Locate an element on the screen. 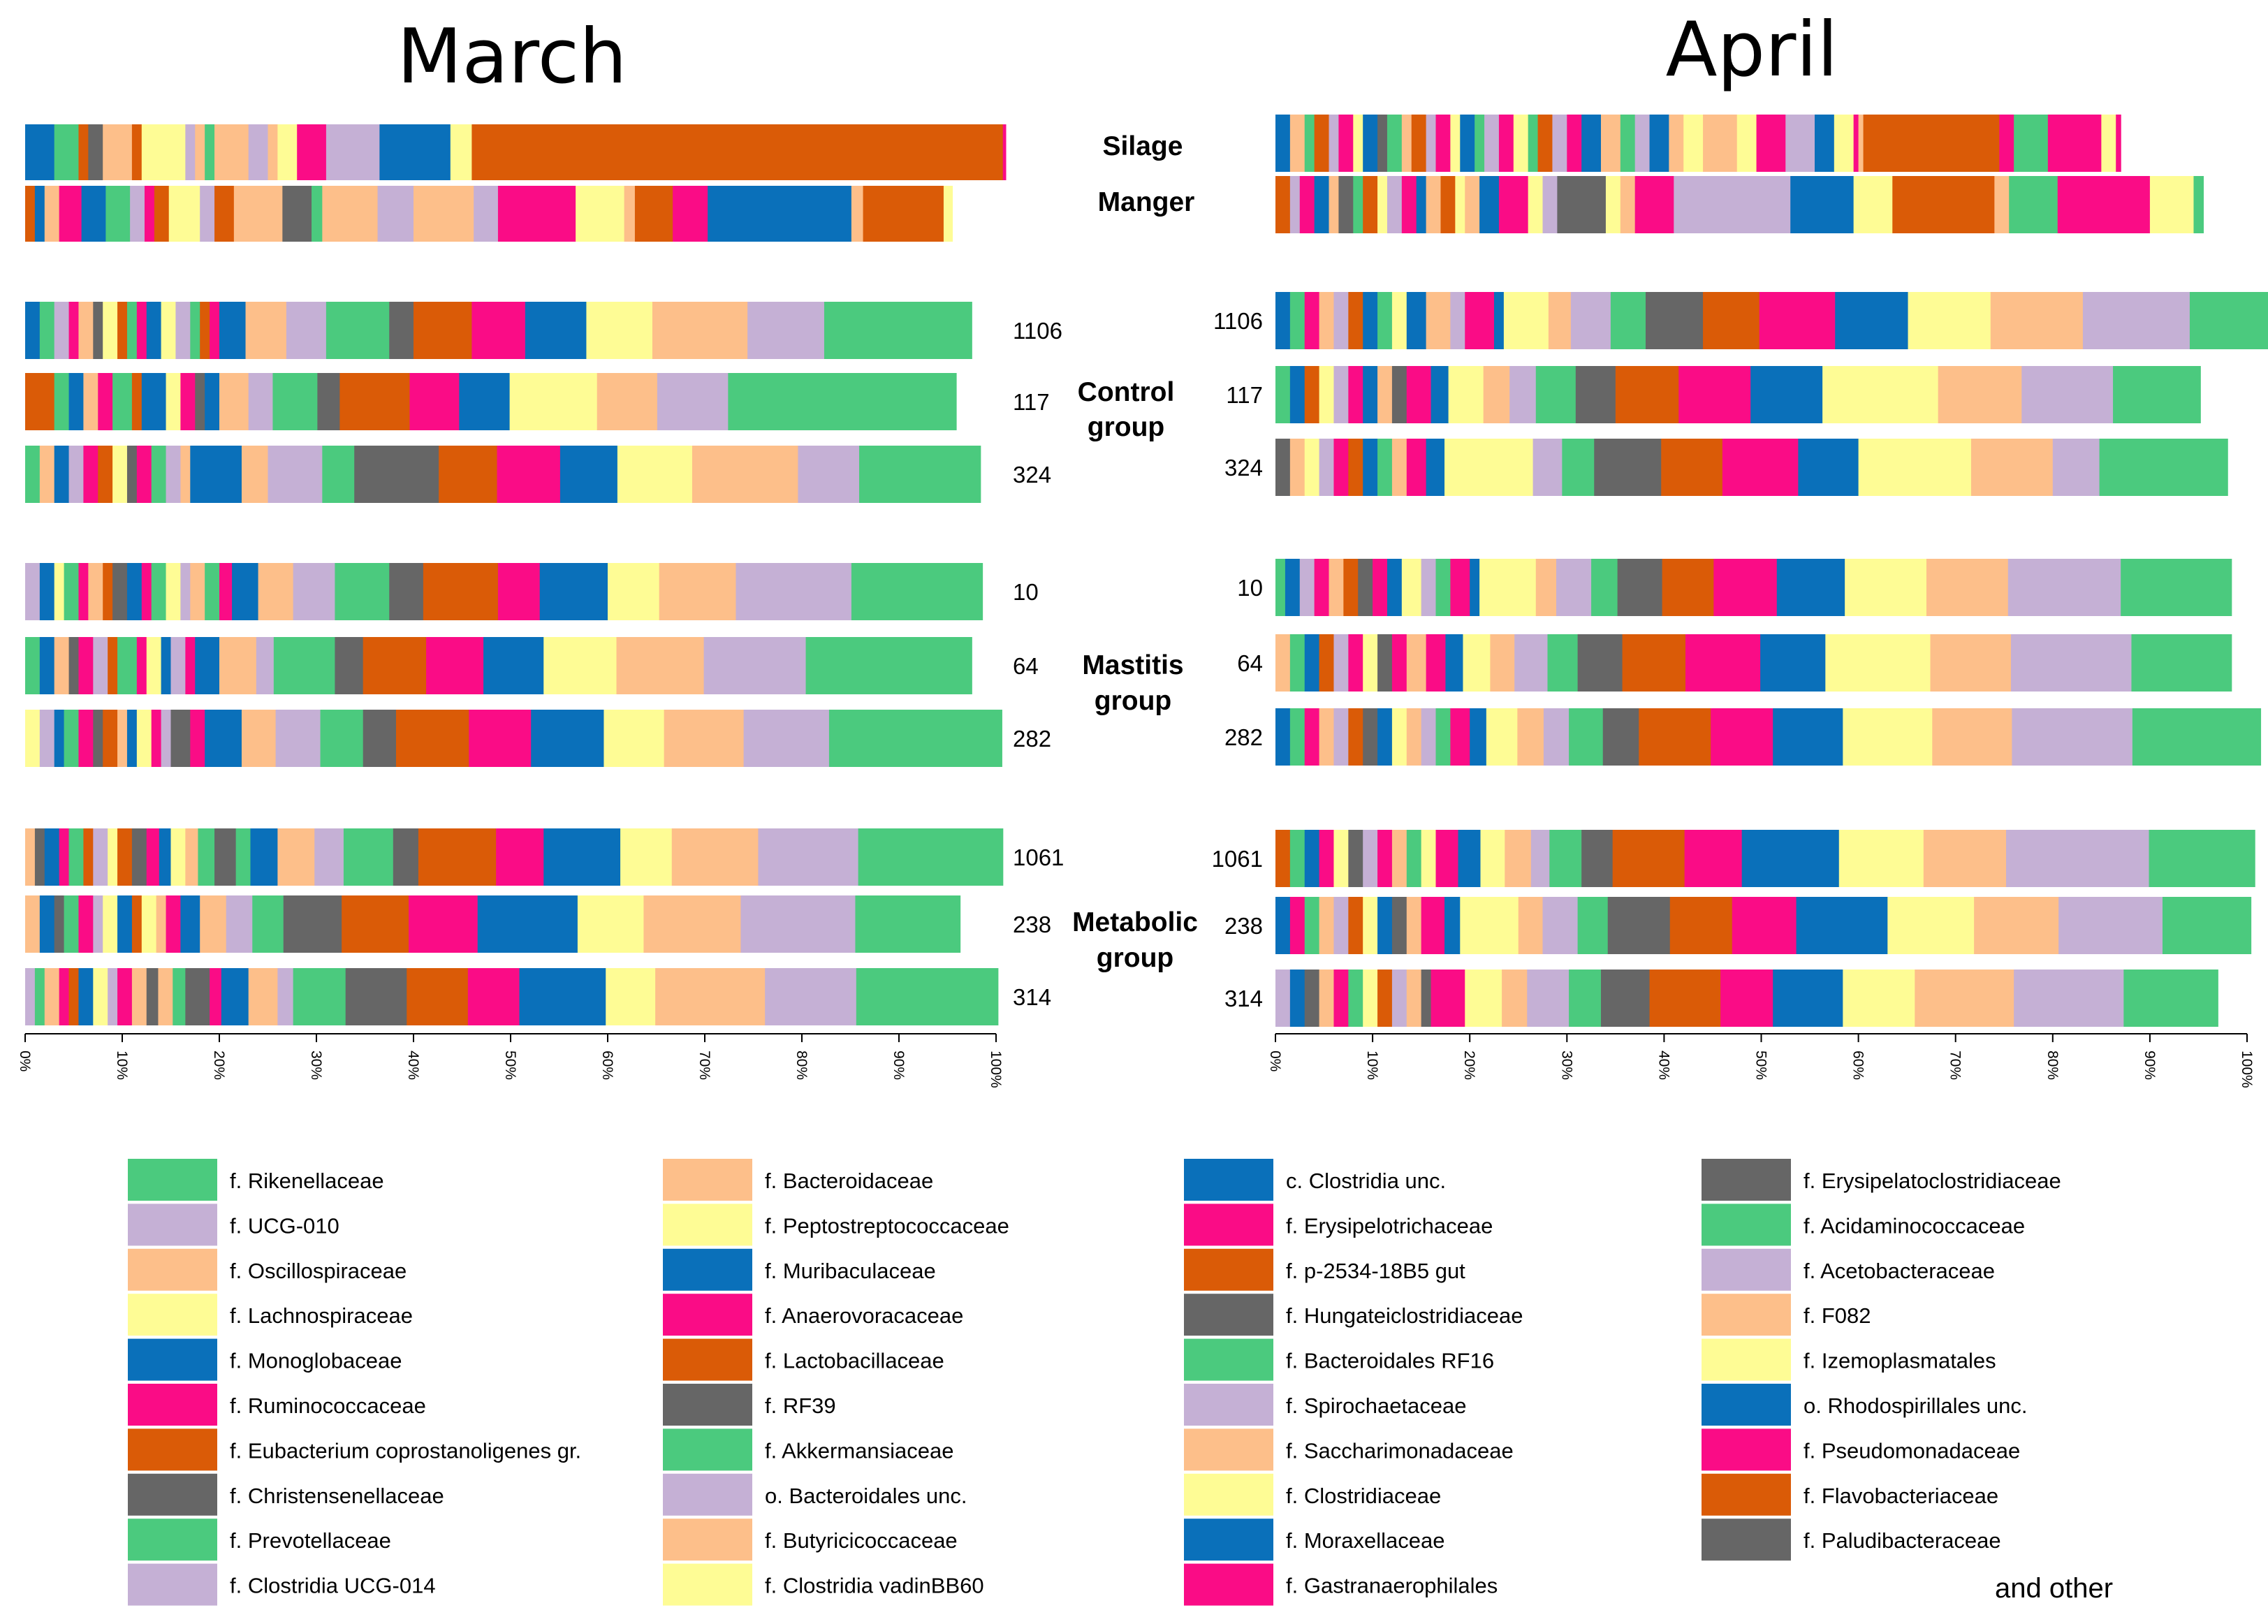  legend-label: f. Anaerovoracaceae is located at coordinates (864, 1316).